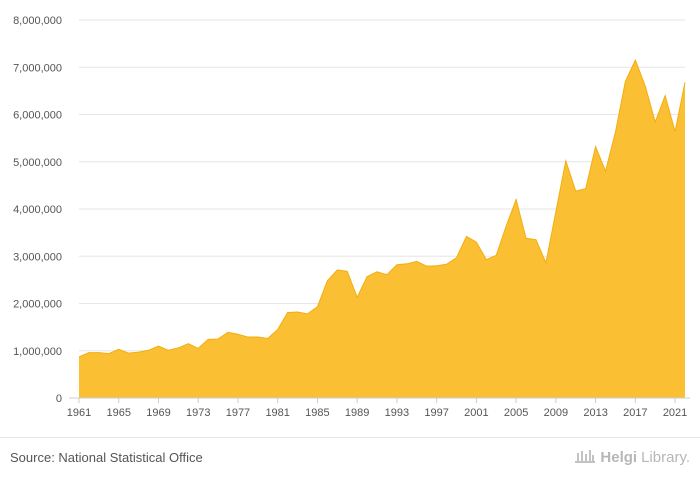  What do you see at coordinates (397, 413) in the screenshot?
I see `x-tick-label: 1993` at bounding box center [397, 413].